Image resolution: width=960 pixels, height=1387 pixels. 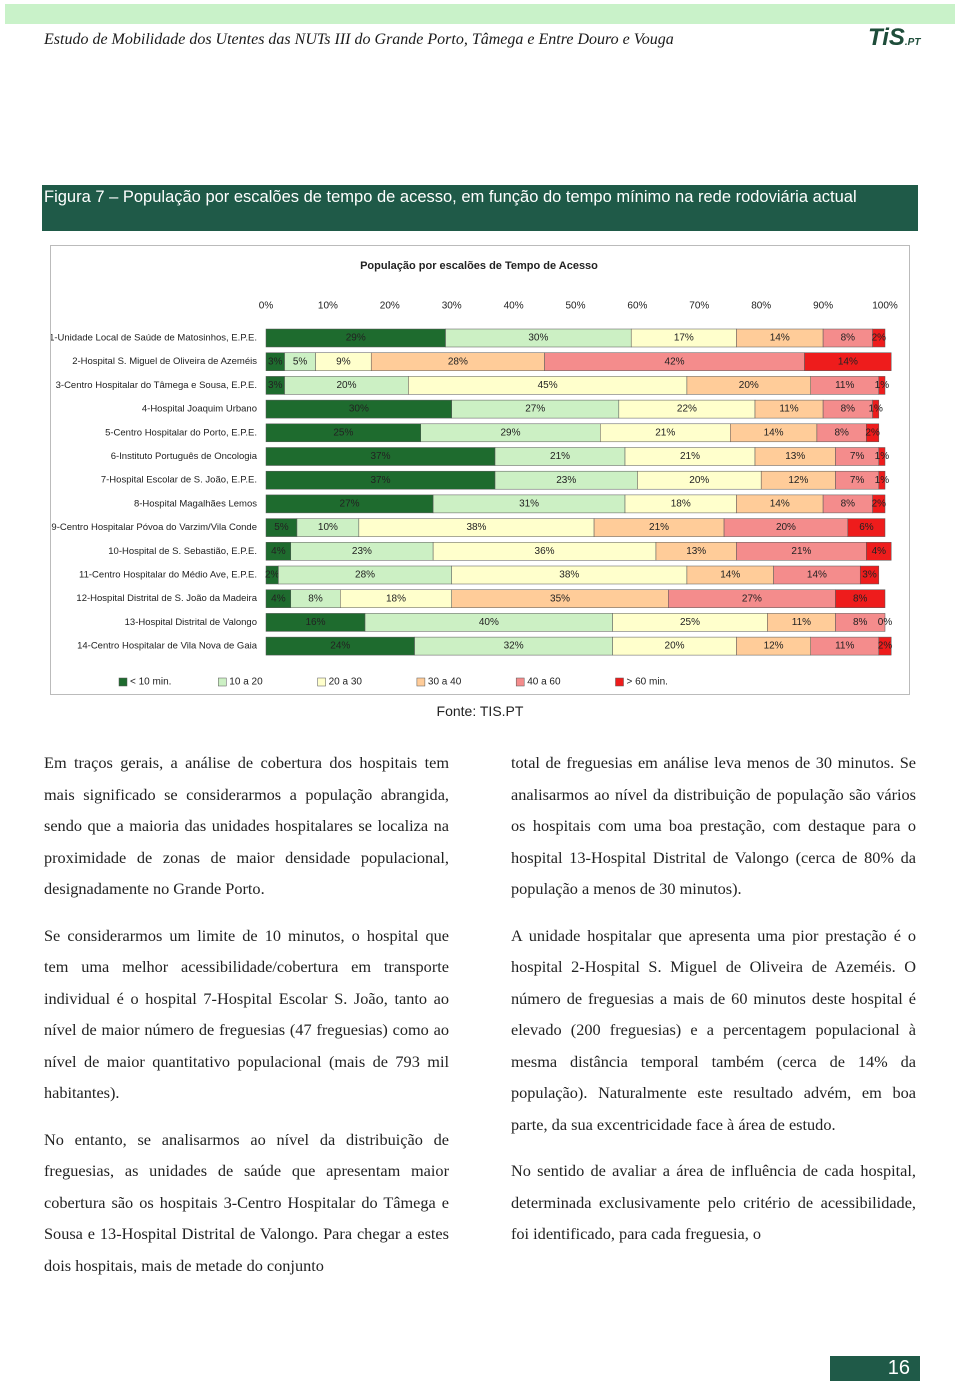 What do you see at coordinates (195, 503) in the screenshot?
I see `category-label: 8-Hospital Magalhães Lemos` at bounding box center [195, 503].